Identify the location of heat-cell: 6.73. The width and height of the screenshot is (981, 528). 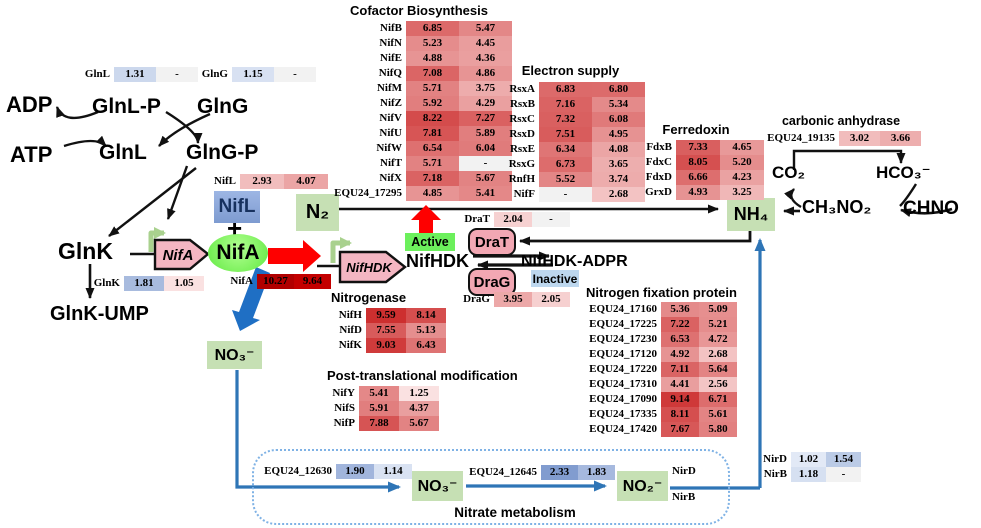
(565, 164).